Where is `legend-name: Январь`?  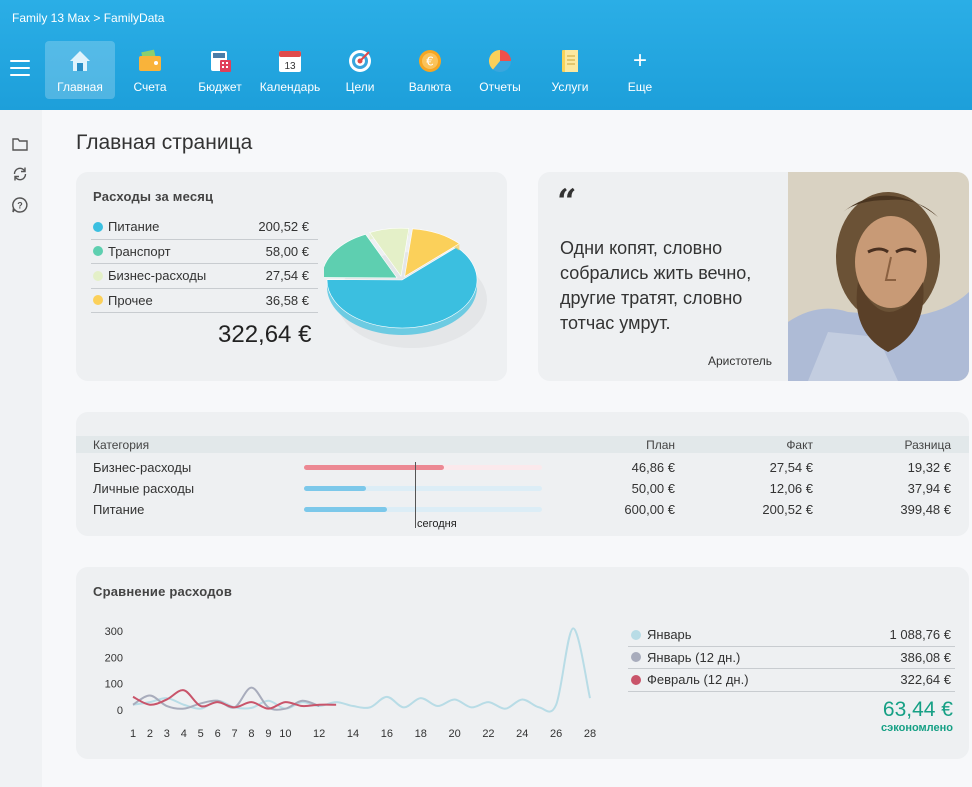 legend-name: Январь is located at coordinates (669, 635).